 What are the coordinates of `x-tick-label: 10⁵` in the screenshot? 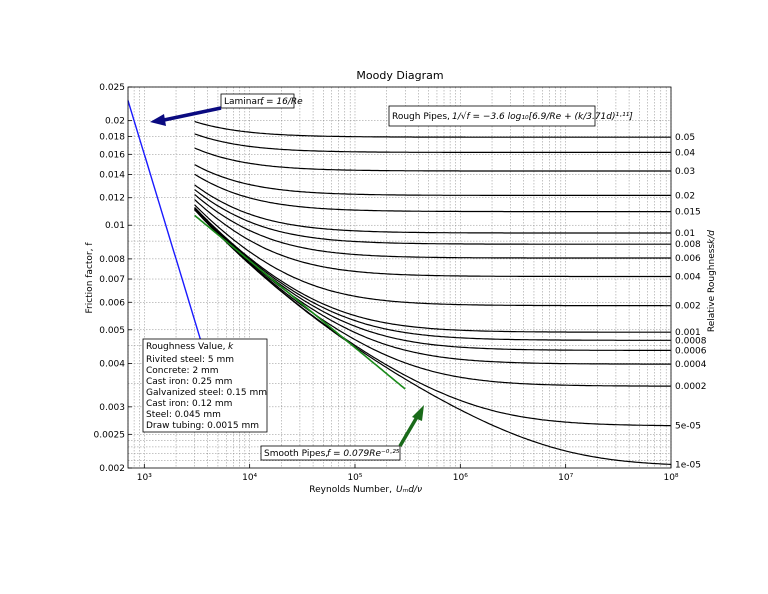 It's located at (354, 478).